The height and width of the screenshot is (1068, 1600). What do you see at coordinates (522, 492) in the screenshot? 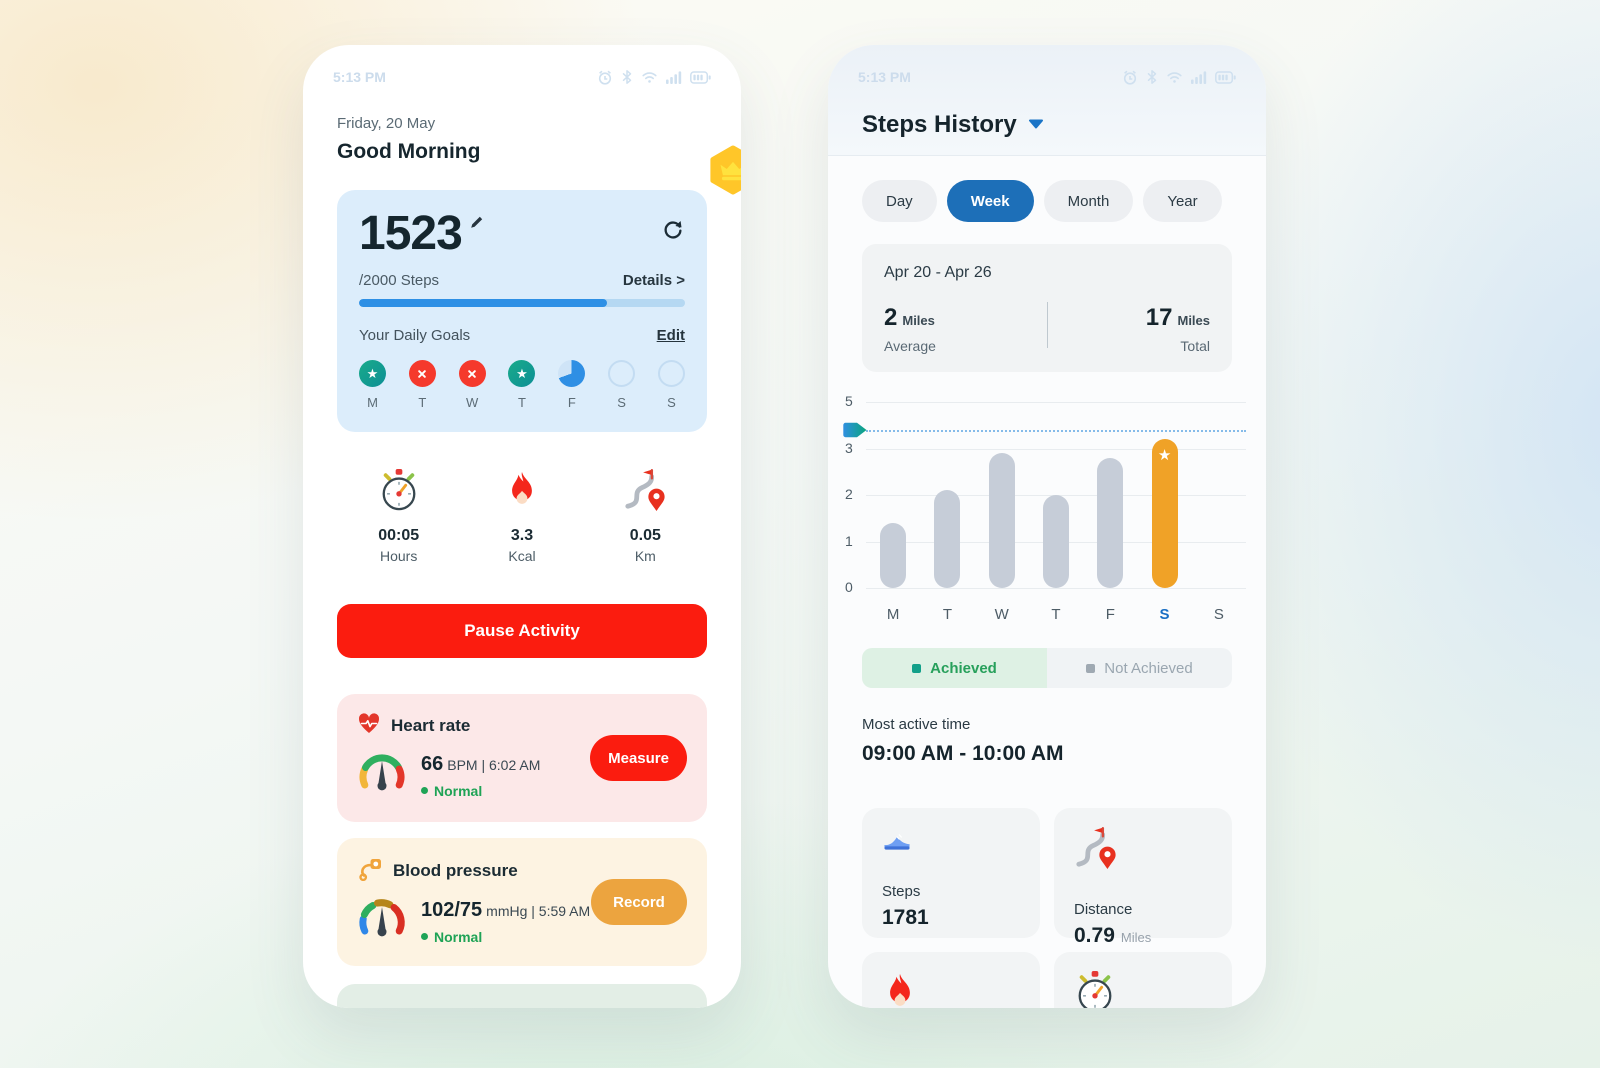
I see `flame-icon` at bounding box center [522, 492].